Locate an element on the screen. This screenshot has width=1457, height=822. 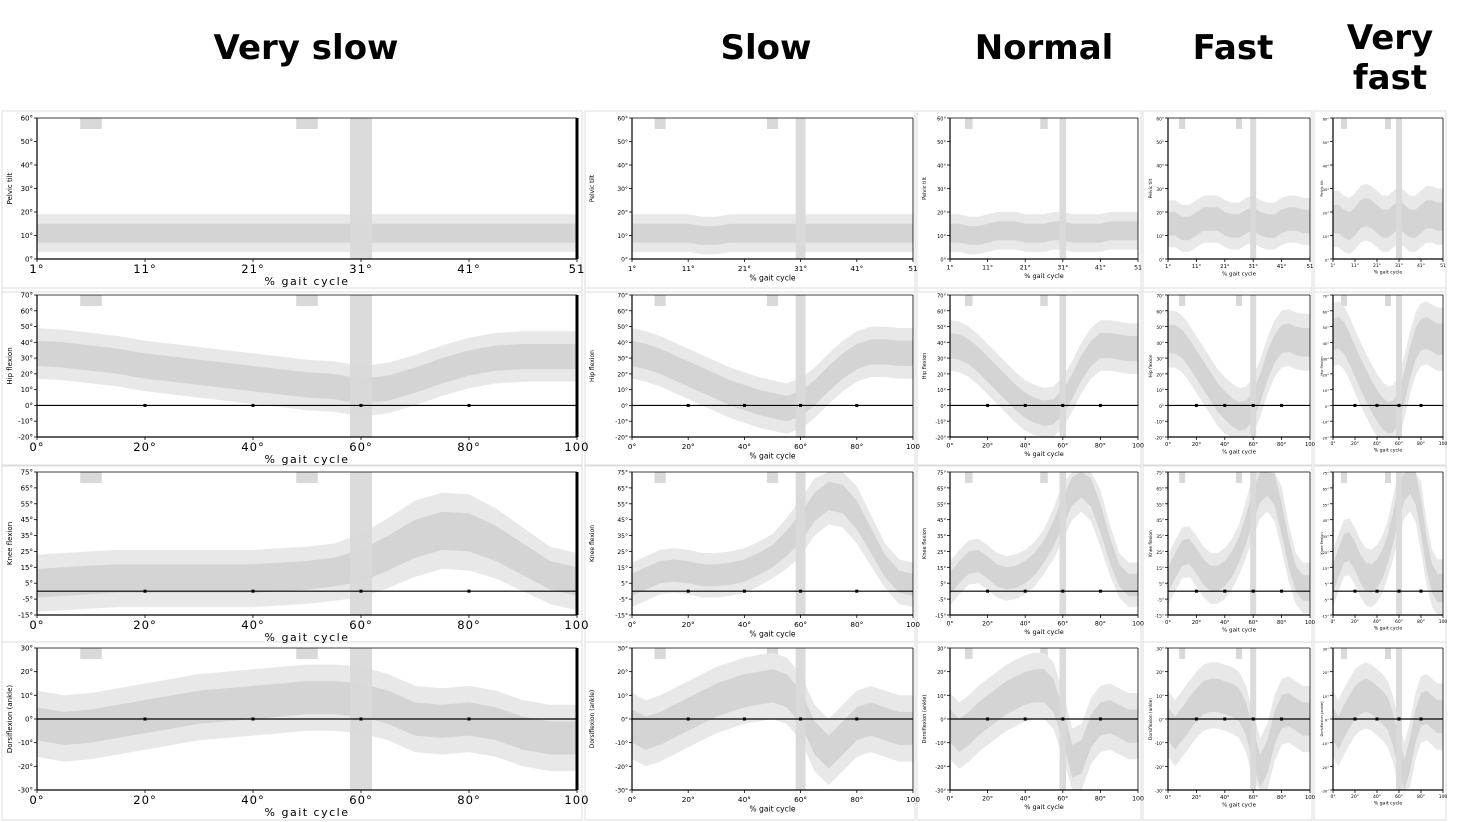
y-tick-label: 75° is located at coordinates (622, 473).